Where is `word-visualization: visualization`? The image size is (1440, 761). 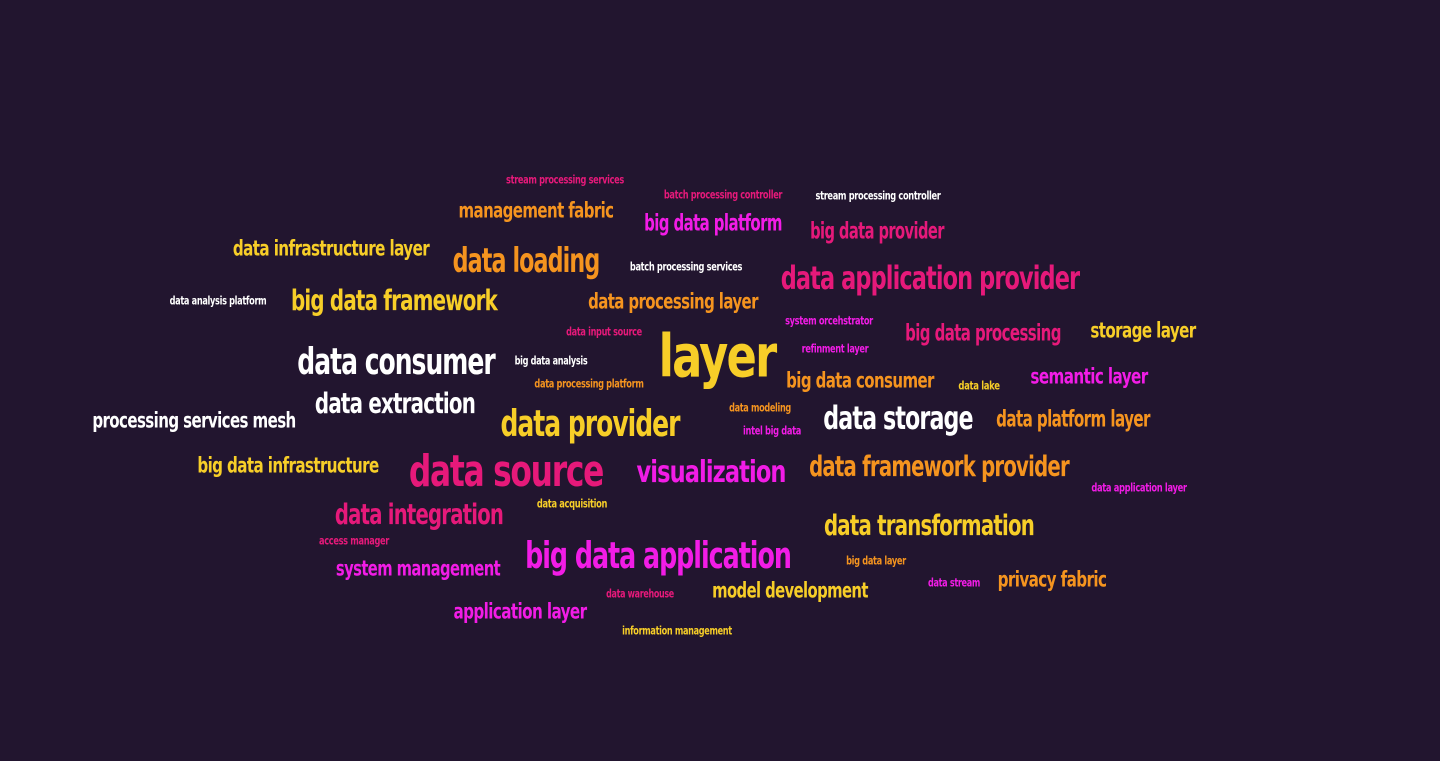 word-visualization: visualization is located at coordinates (711, 472).